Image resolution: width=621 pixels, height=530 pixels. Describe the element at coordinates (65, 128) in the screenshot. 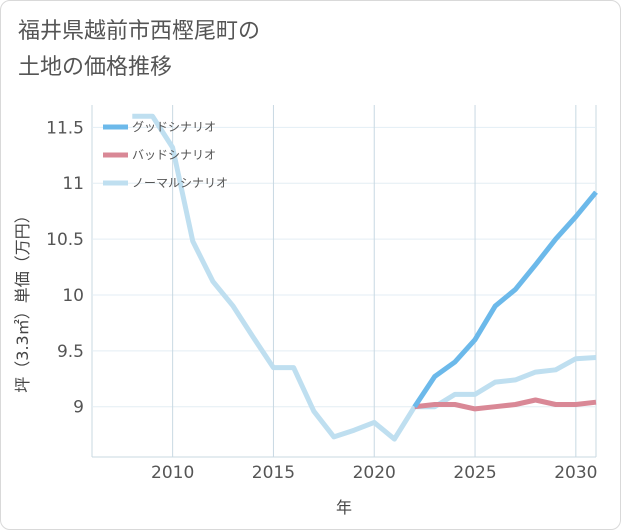

I see `y-tick-label: 11.5` at that location.